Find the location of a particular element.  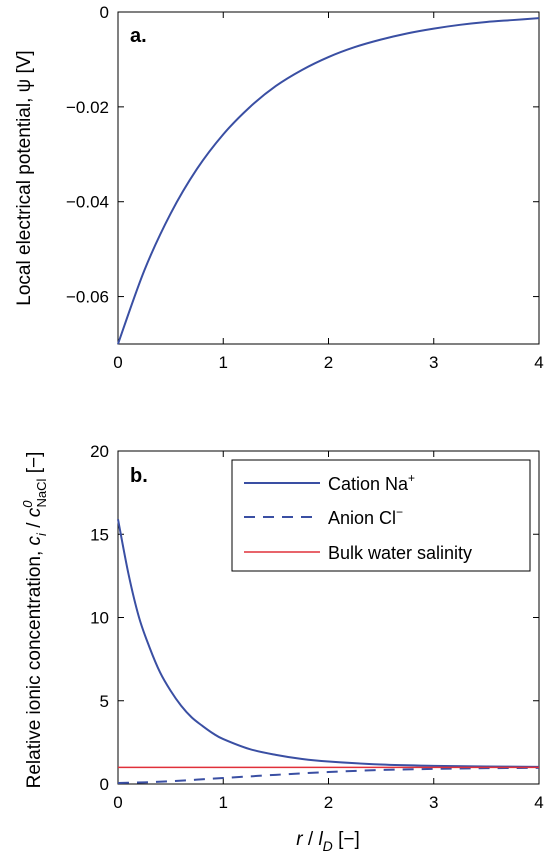

legend-label-anion: Anion Cl− is located at coordinates (365, 516).